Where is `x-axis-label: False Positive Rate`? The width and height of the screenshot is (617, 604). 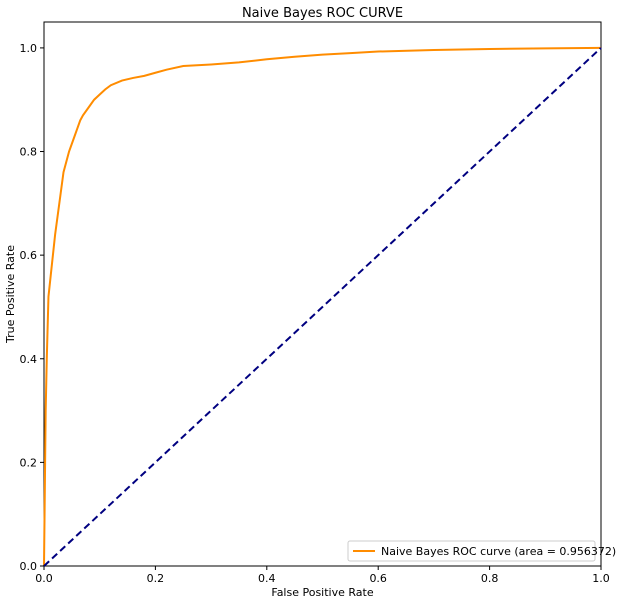
x-axis-label: False Positive Rate is located at coordinates (322, 592).